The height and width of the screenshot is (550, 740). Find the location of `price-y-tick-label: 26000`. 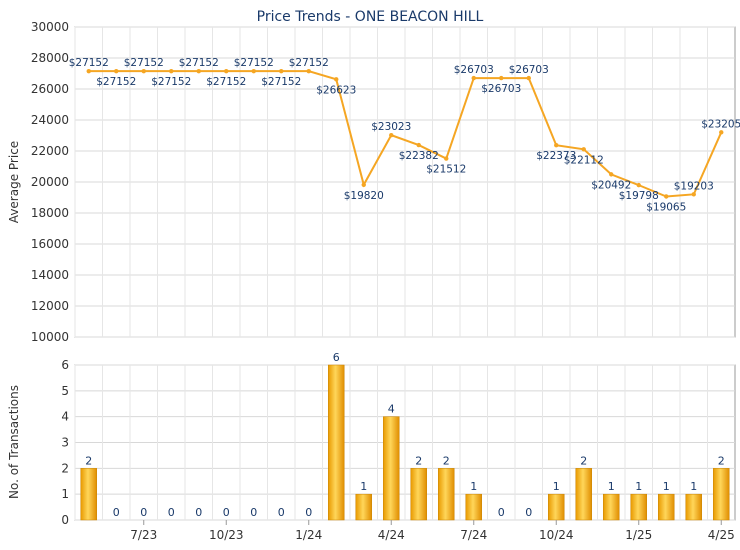

price-y-tick-label: 26000 is located at coordinates (50, 89).